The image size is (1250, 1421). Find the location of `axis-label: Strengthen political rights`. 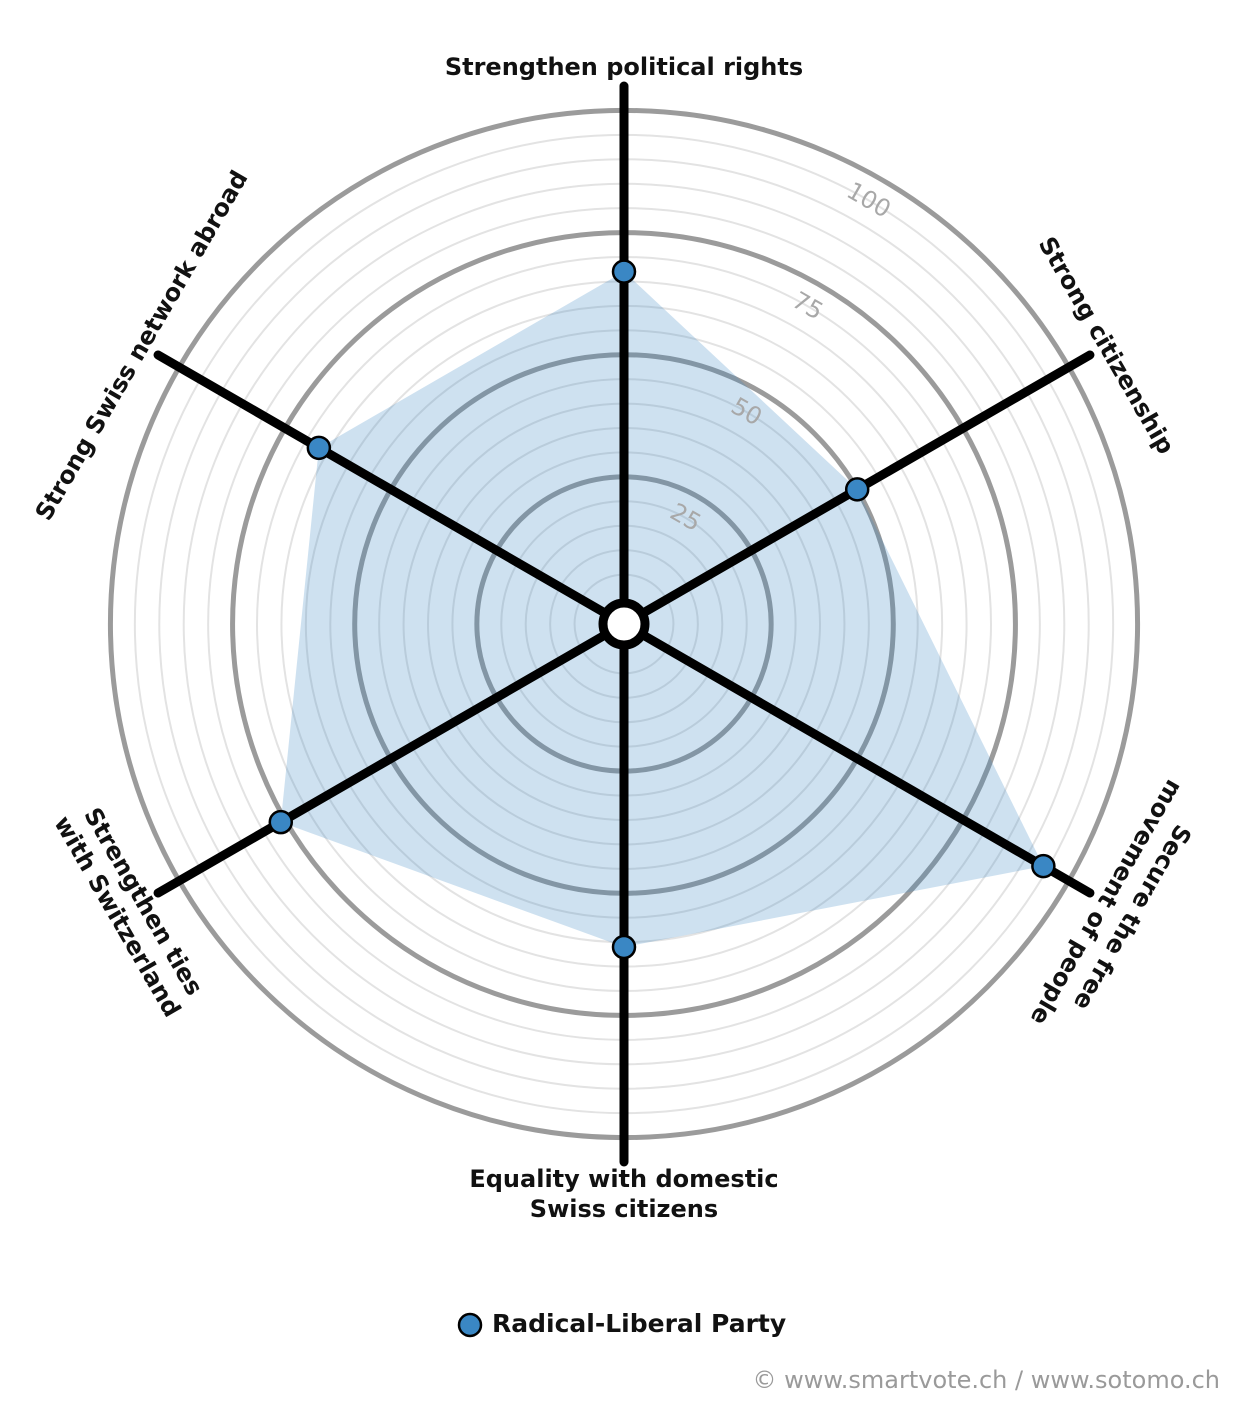

axis-label: Strengthen political rights is located at coordinates (624, 67).